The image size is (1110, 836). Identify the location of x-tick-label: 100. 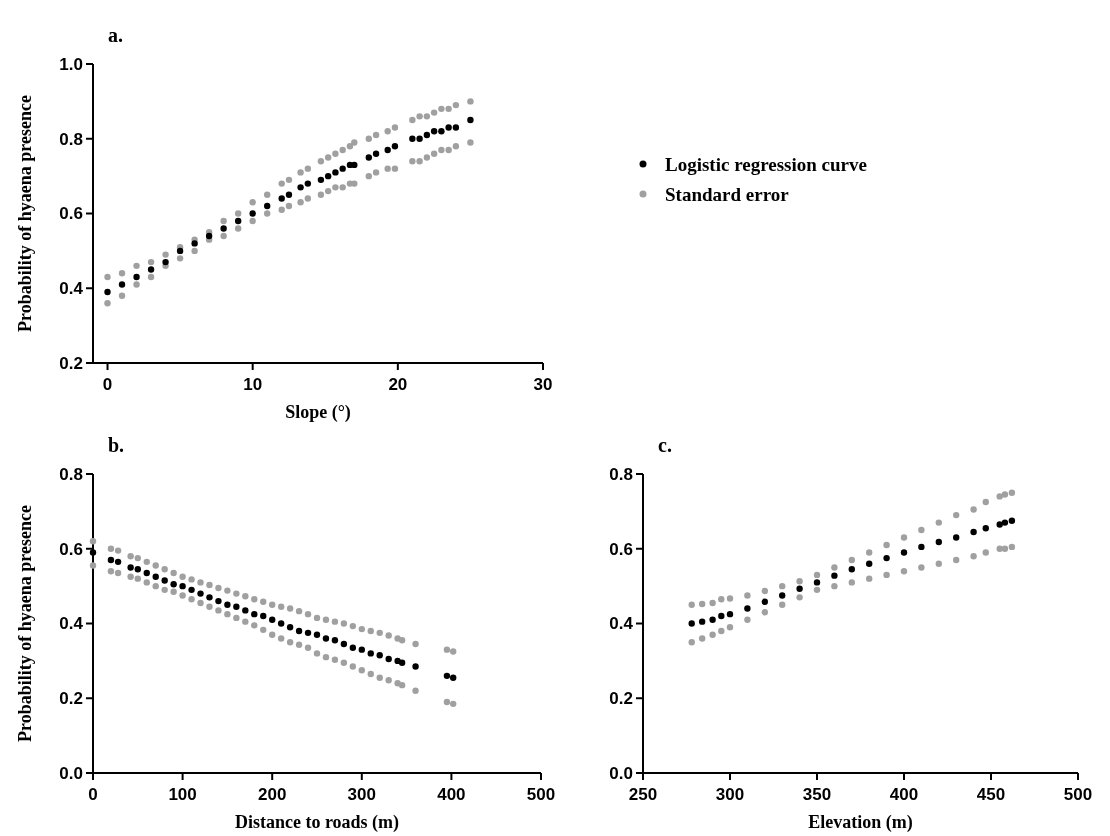
(182, 794).